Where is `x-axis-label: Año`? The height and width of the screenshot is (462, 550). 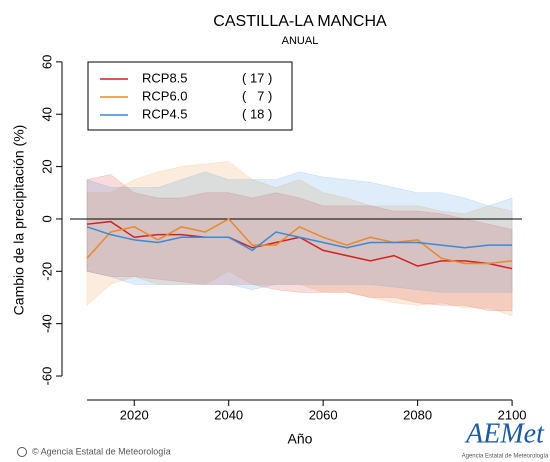
x-axis-label: Año is located at coordinates (300, 439).